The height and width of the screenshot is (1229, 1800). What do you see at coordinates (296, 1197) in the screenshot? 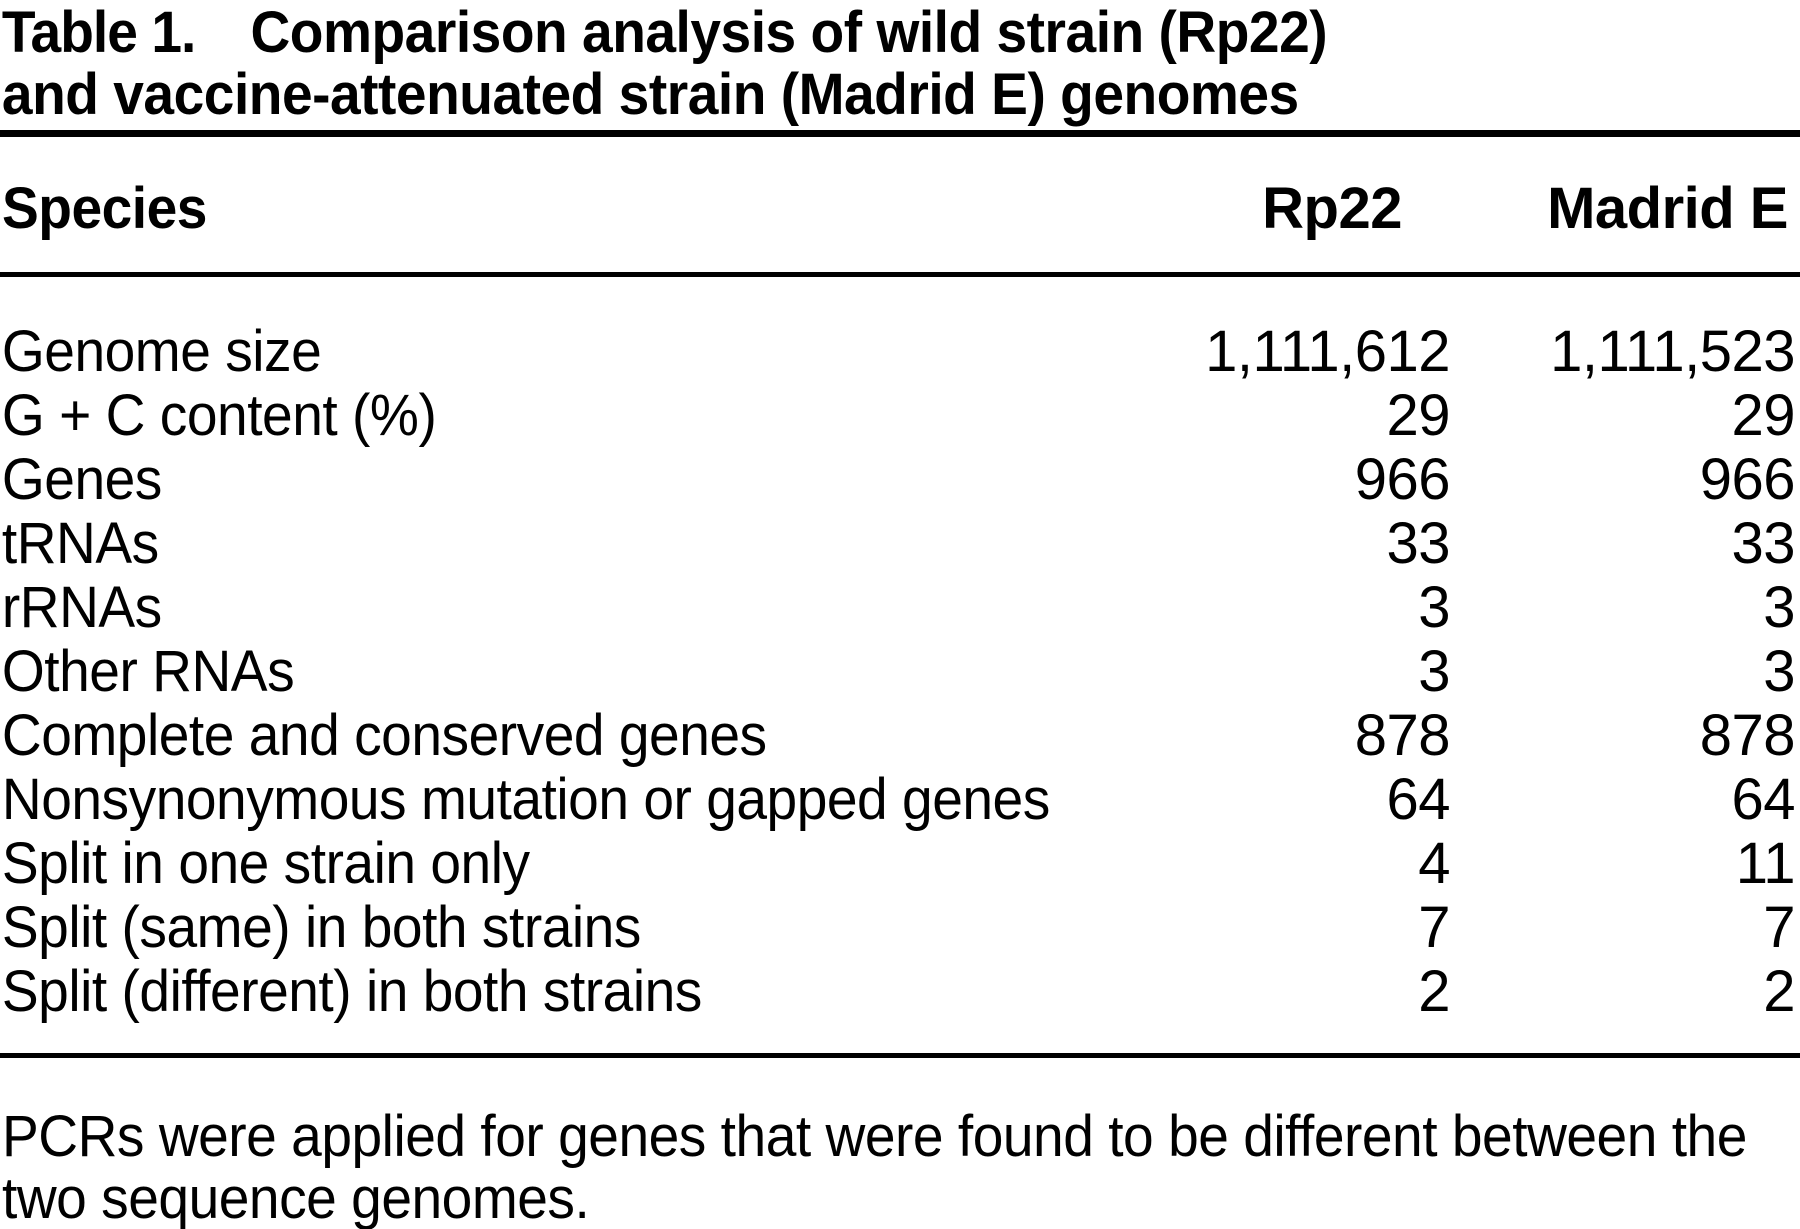
I see `footnote-line-2: two sequence genomes.` at bounding box center [296, 1197].